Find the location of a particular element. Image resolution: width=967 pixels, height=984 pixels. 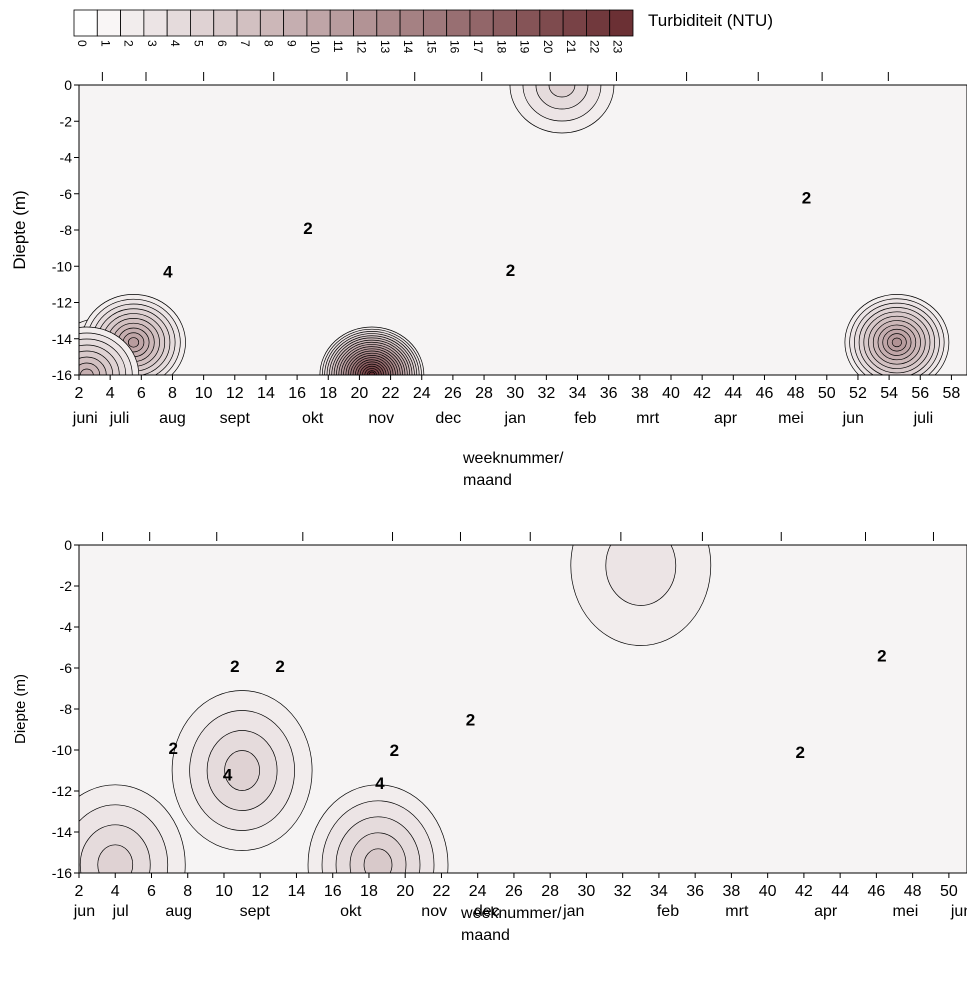

contour-label: 4 is located at coordinates (380, 783).